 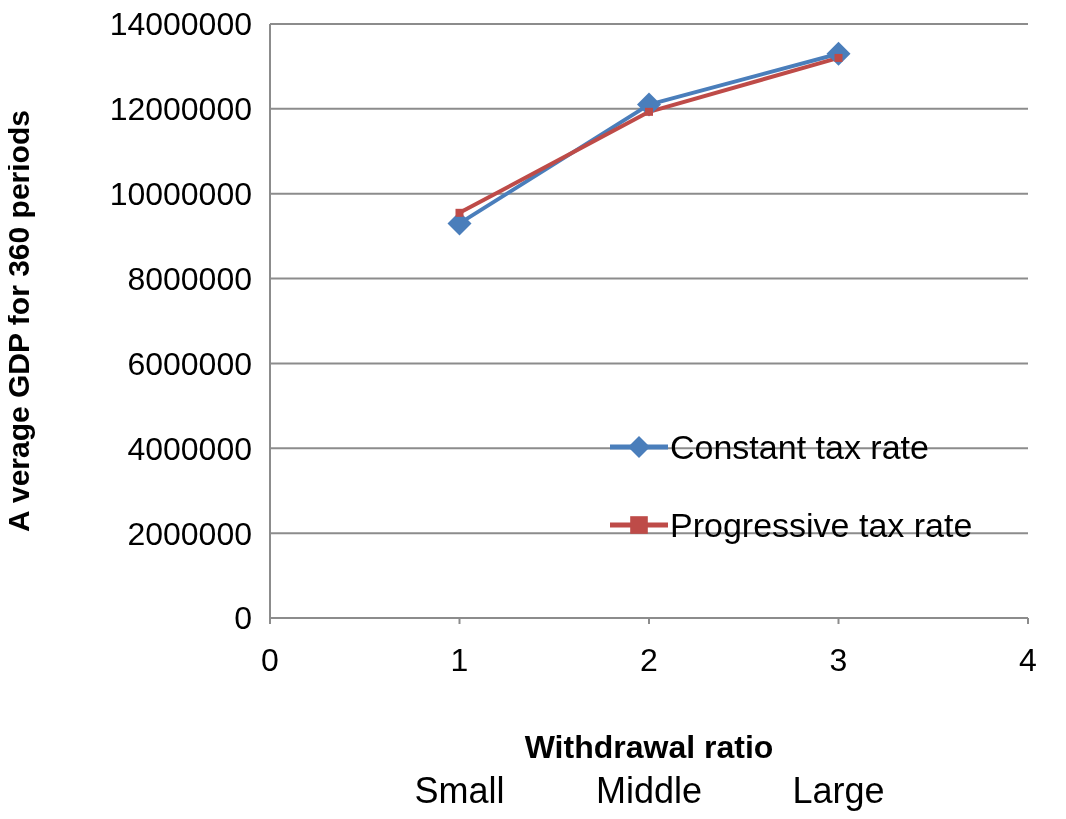 What do you see at coordinates (838, 791) in the screenshot?
I see `text: Large` at bounding box center [838, 791].